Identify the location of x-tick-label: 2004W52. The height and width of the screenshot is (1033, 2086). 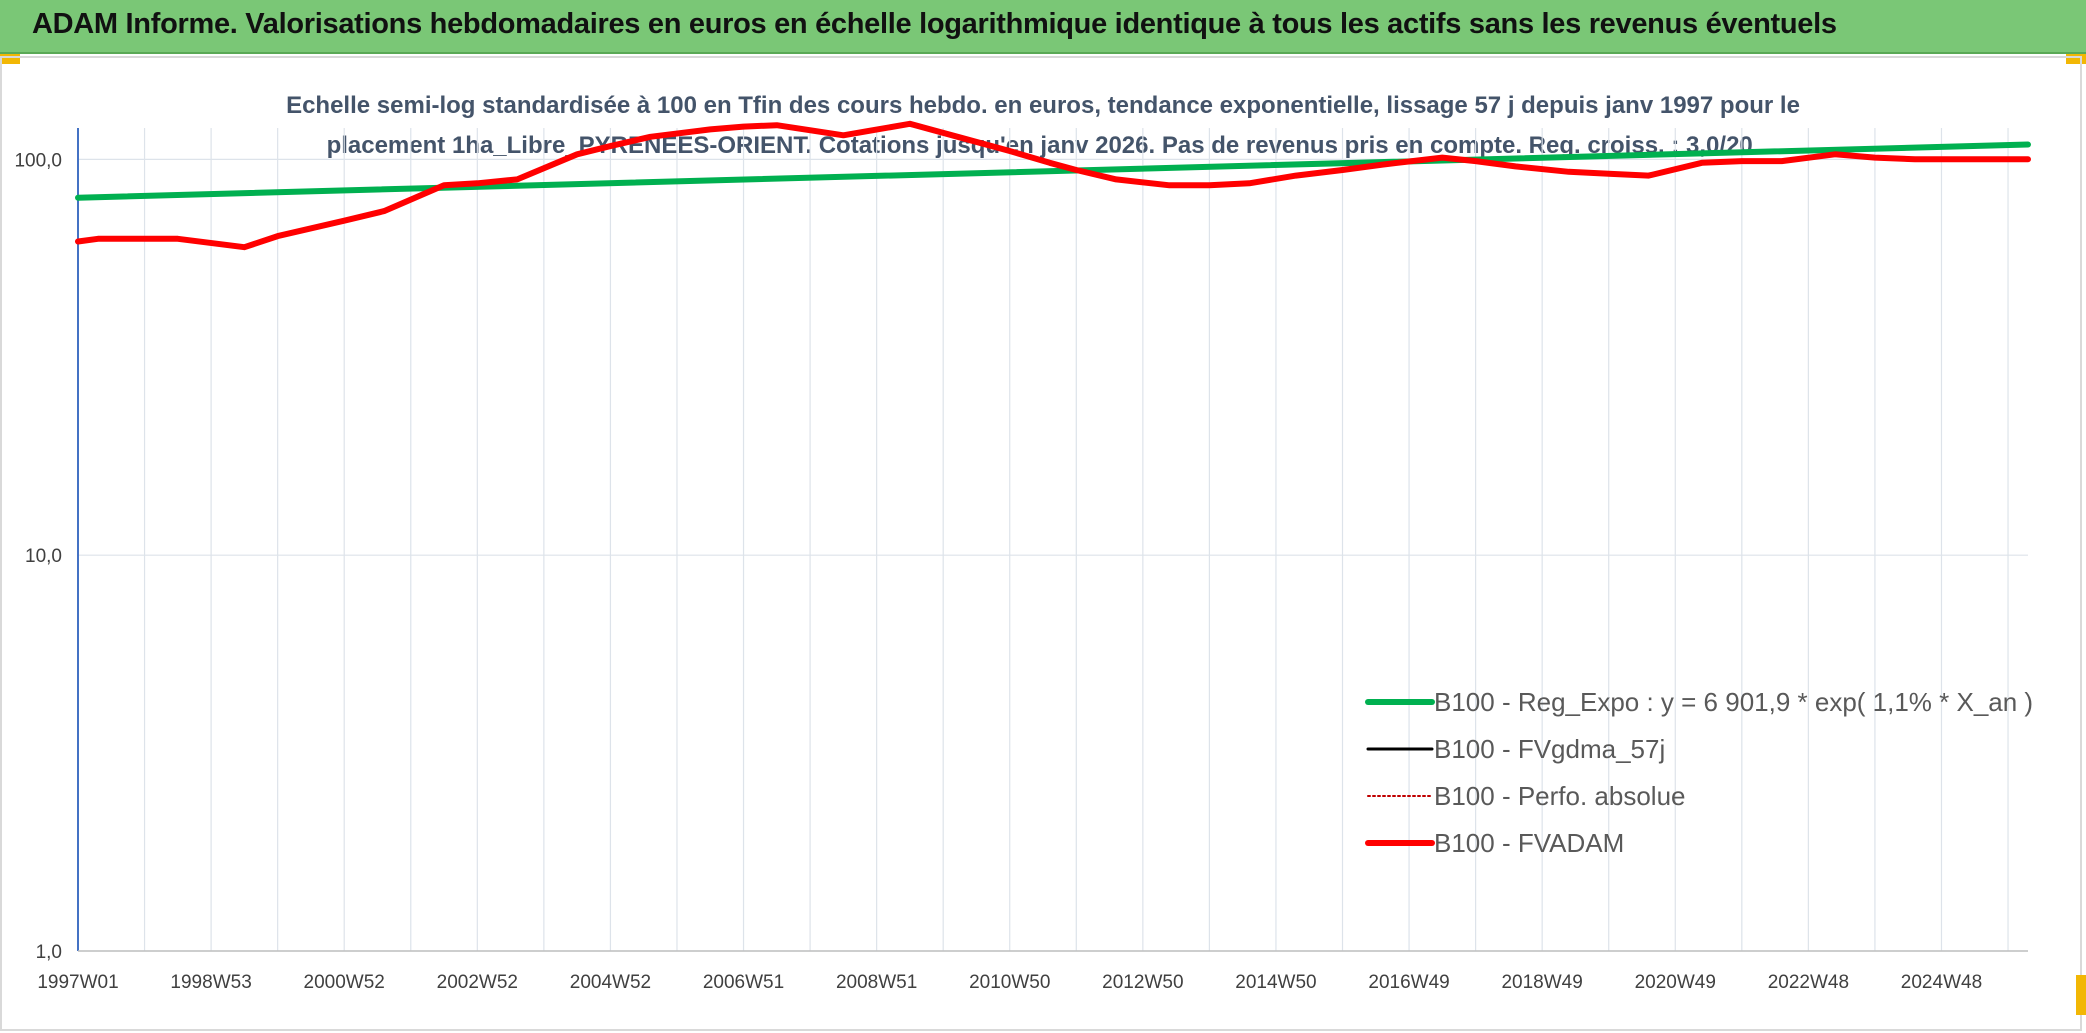
(610, 982).